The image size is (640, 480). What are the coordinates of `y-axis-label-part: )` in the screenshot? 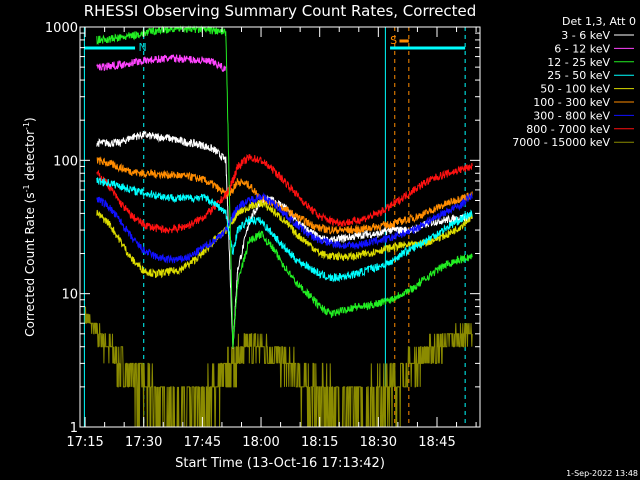 It's located at (30, 119).